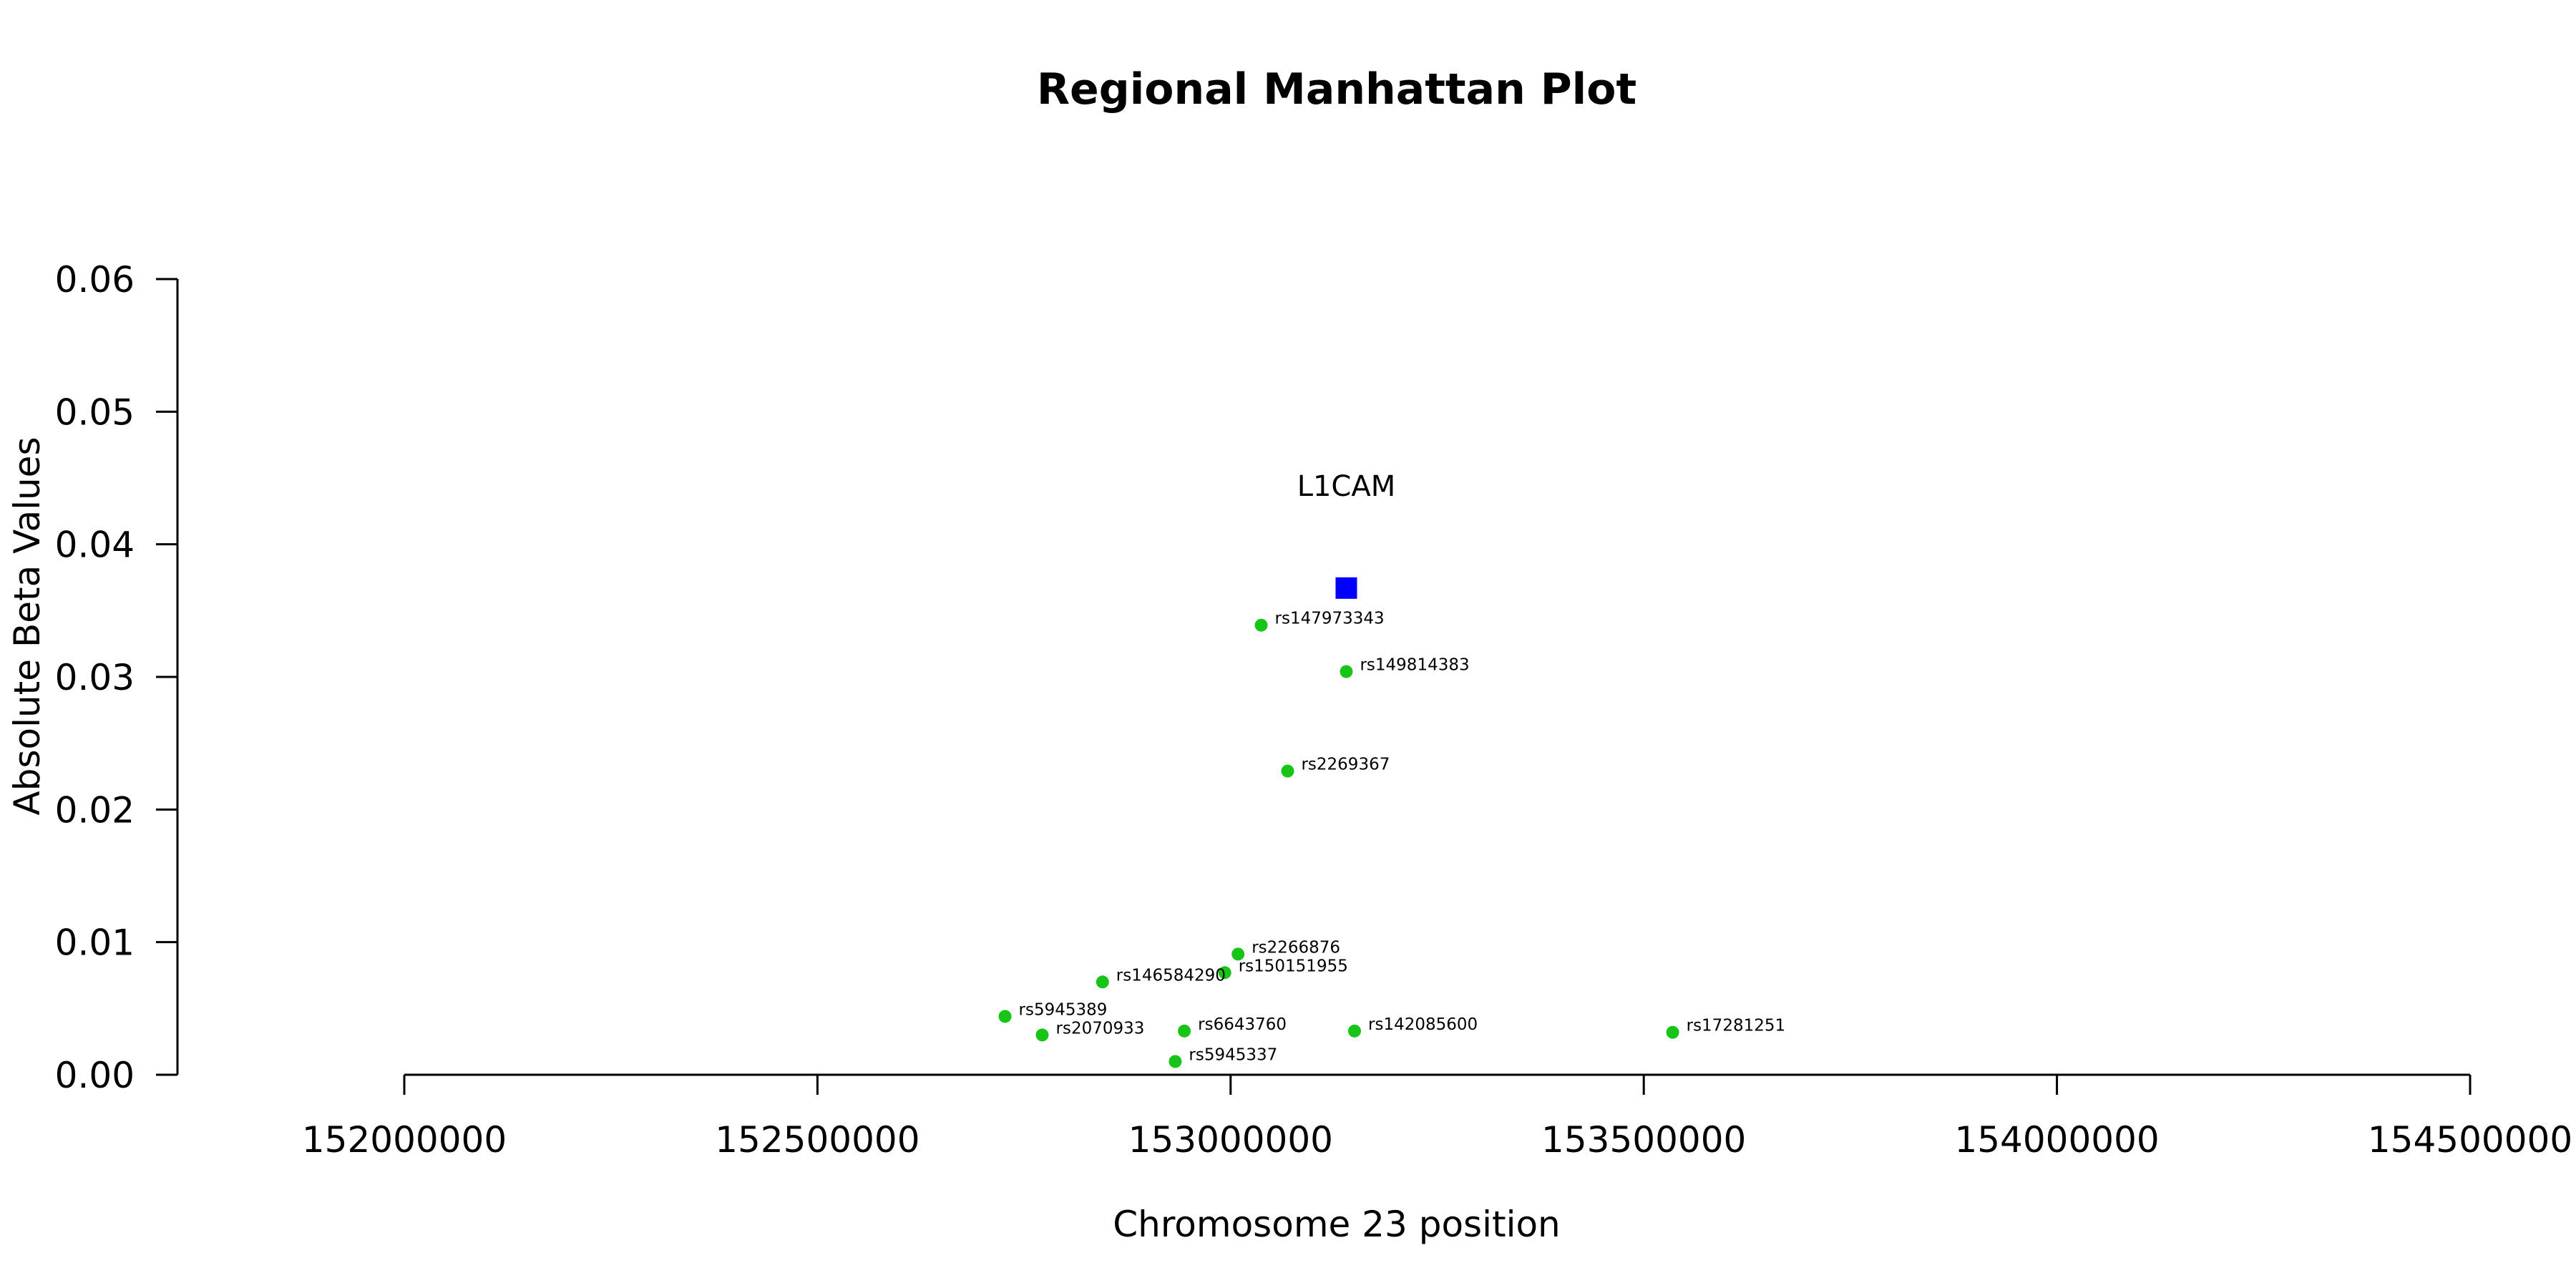 The width and height of the screenshot is (2576, 1288). I want to click on x-tick-label: 153500000, so click(1643, 1140).